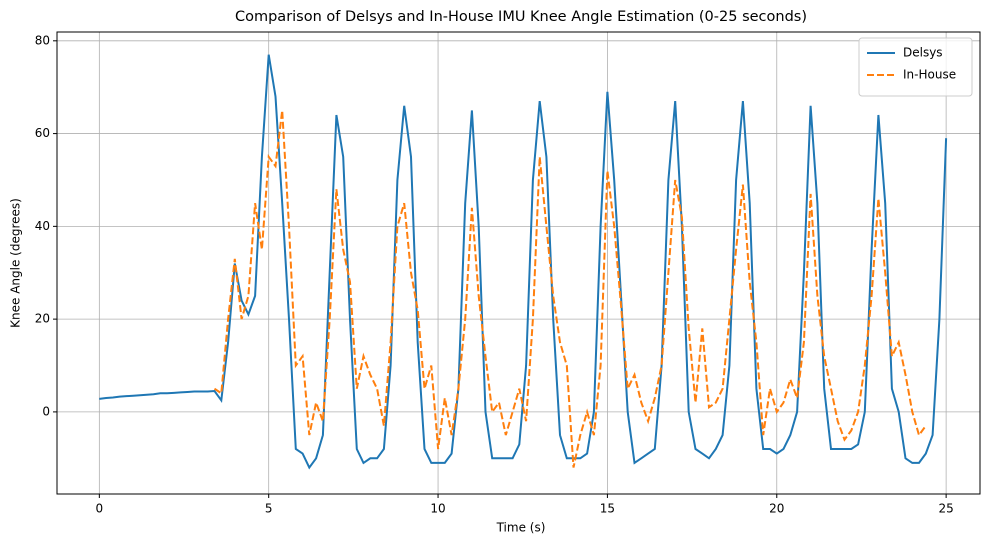 The height and width of the screenshot is (547, 996). Describe the element at coordinates (42, 319) in the screenshot. I see `y-tick-label: 20` at that location.